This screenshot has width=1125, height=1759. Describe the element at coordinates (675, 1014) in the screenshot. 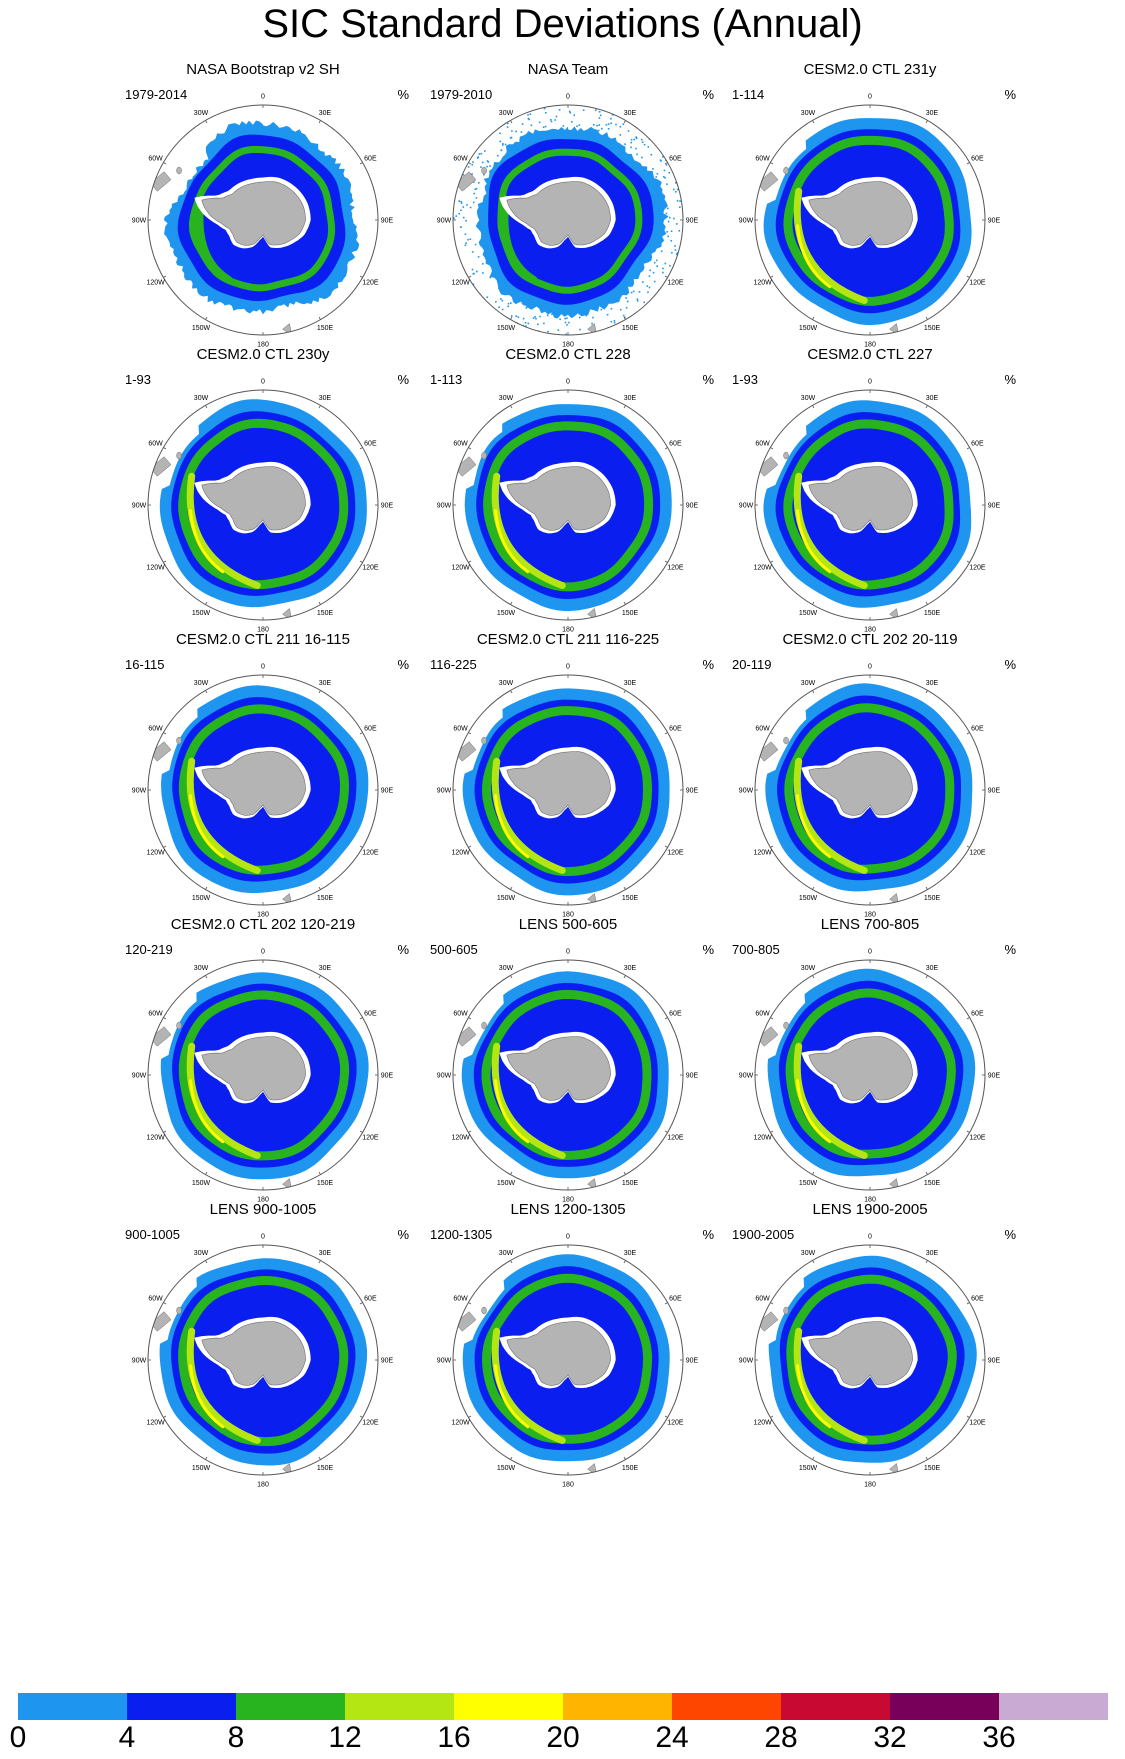

I see `lon-tick-label: 60E` at that location.